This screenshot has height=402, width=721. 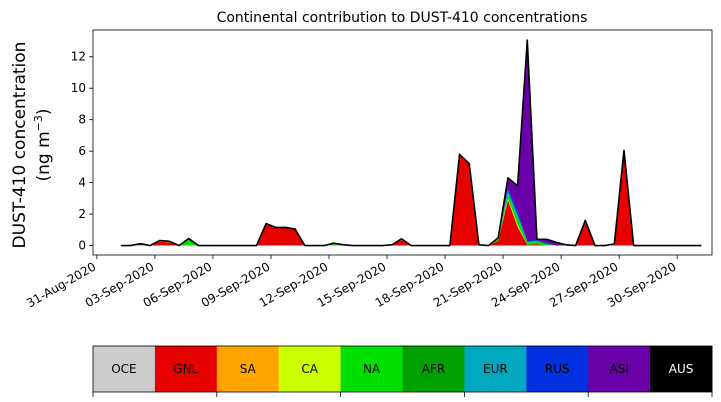 I want to click on legend-label-eur: EUR, so click(x=495, y=369).